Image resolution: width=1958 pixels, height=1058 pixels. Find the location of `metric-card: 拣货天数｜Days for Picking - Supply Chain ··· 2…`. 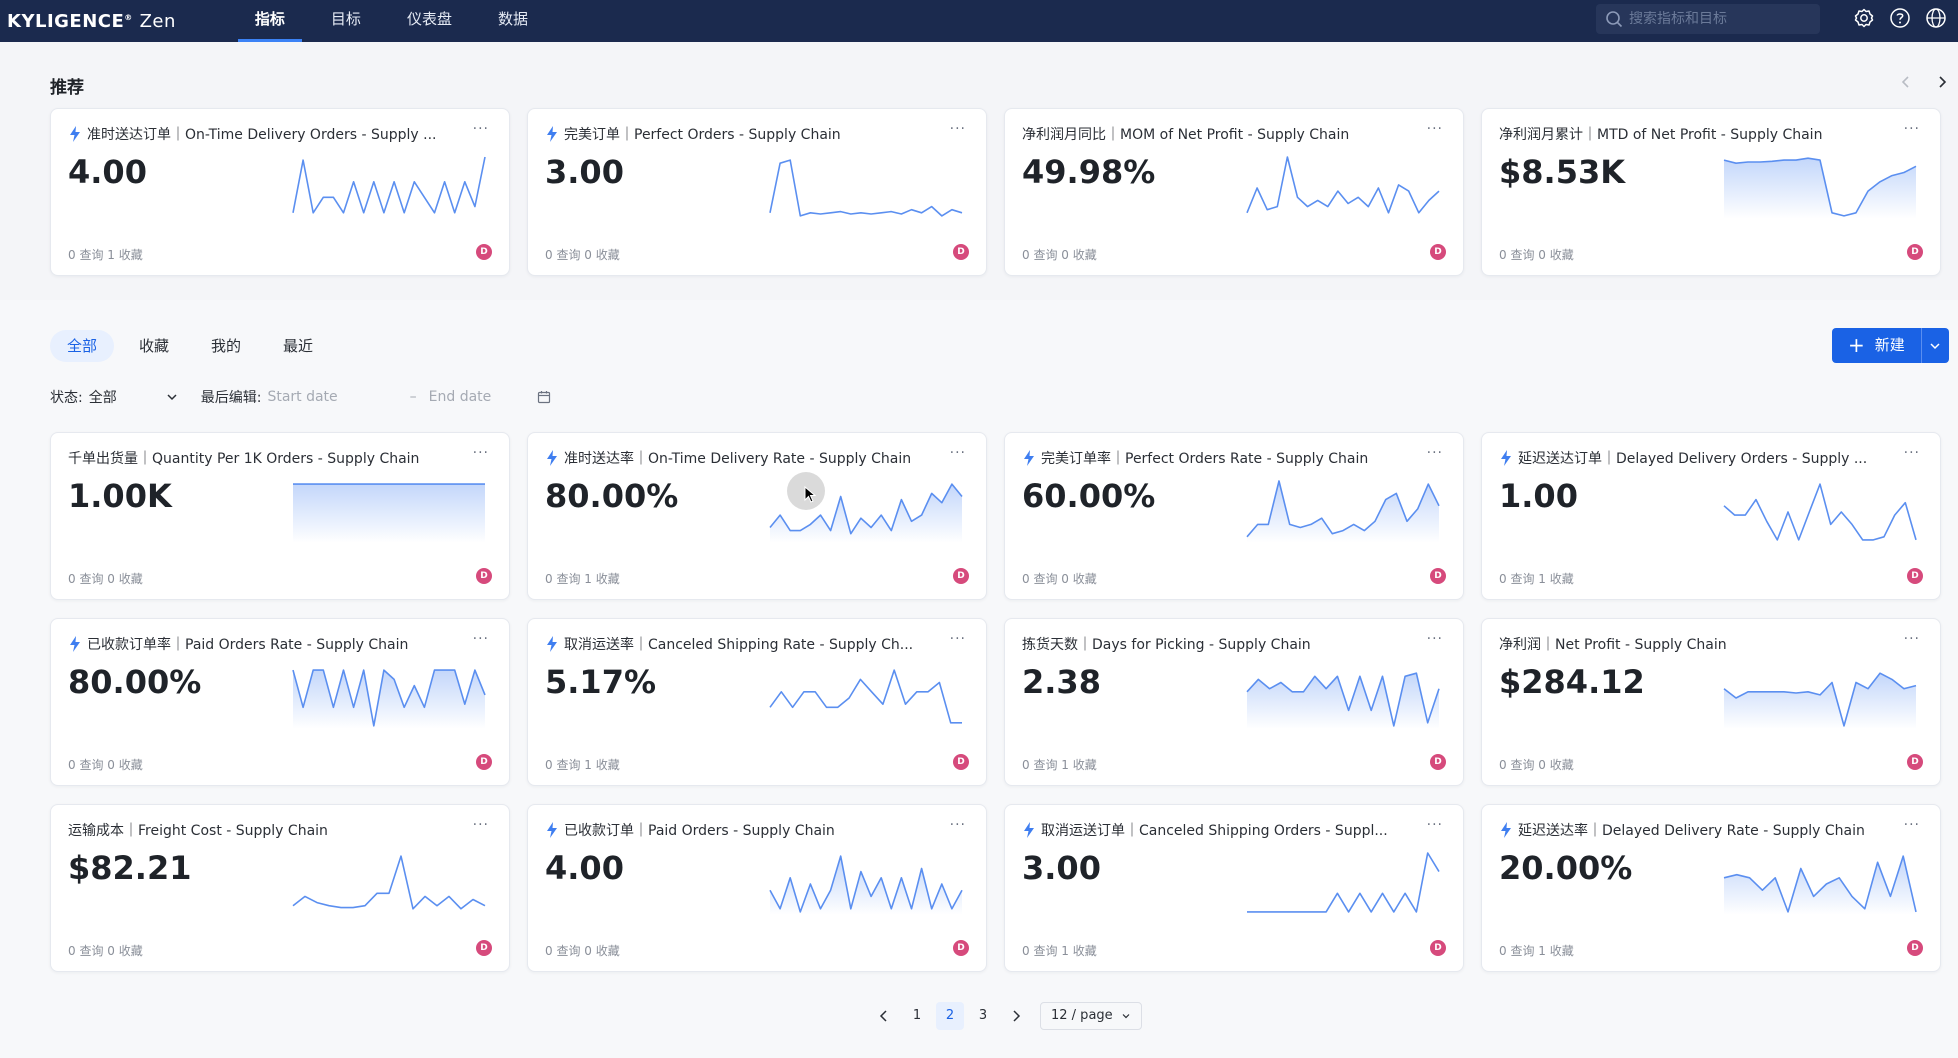

metric-card: 拣货天数｜Days for Picking - Supply Chain ··· 2… is located at coordinates (1234, 702).